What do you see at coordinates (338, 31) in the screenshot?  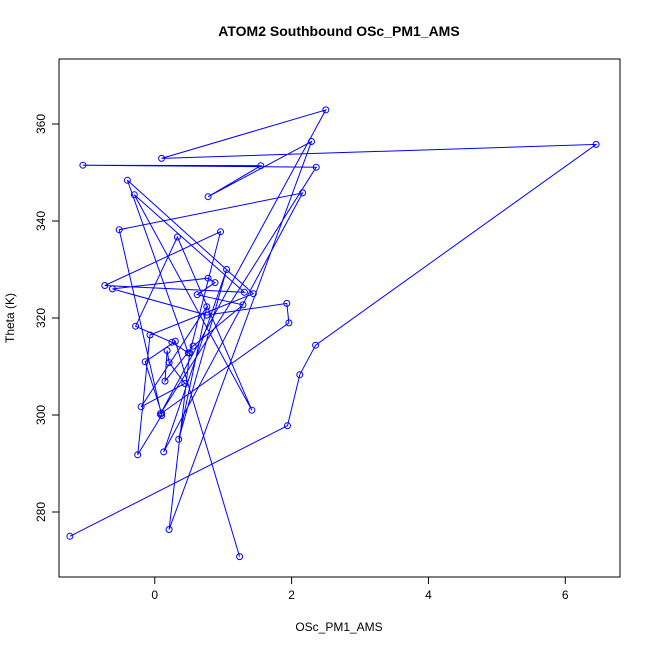 I see `chart-title: ATOM2 Southbound OSc_PM1_AMS` at bounding box center [338, 31].